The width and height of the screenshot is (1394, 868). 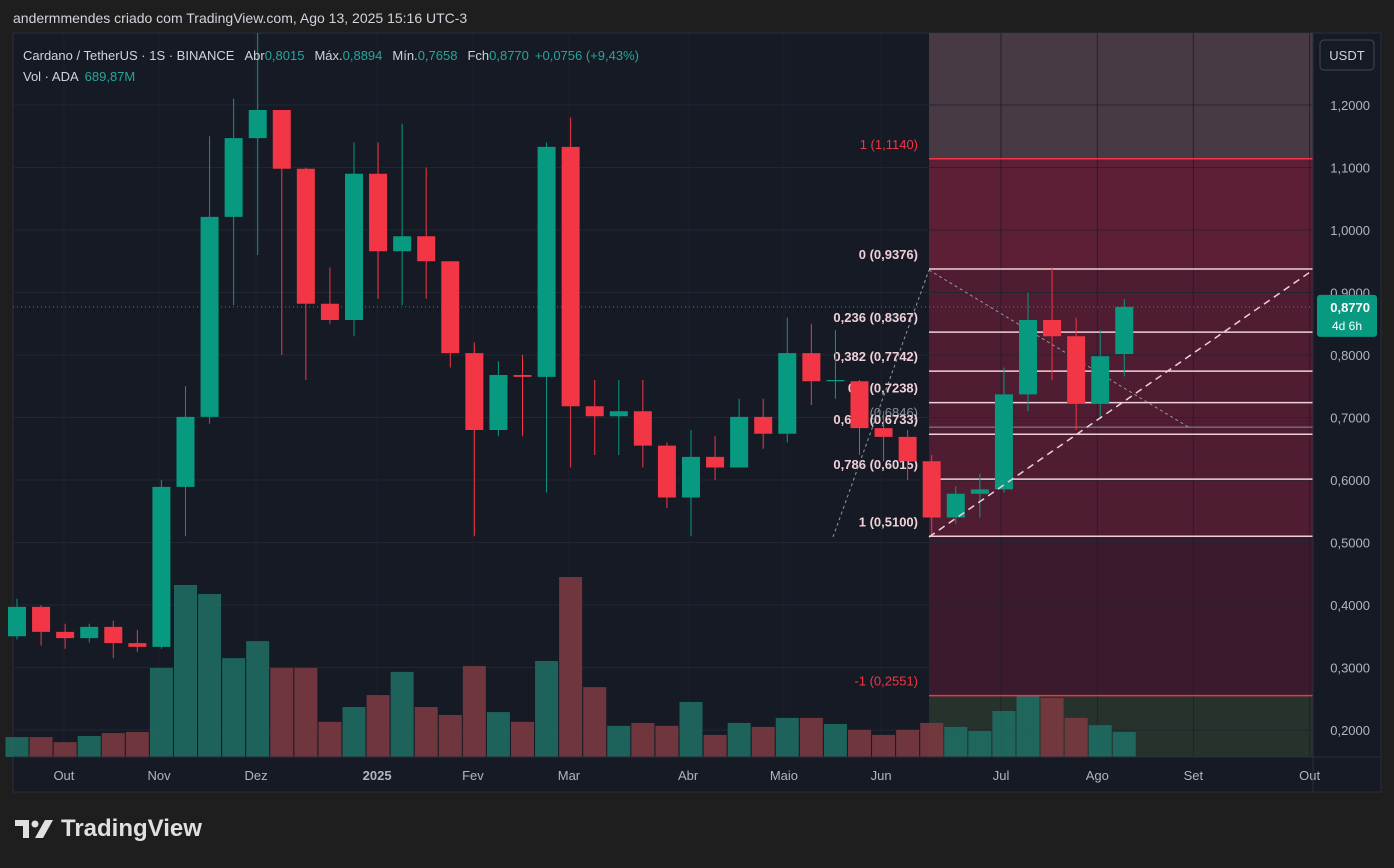 I want to click on ohlc-item: Máx.0,8894, so click(x=348, y=55).